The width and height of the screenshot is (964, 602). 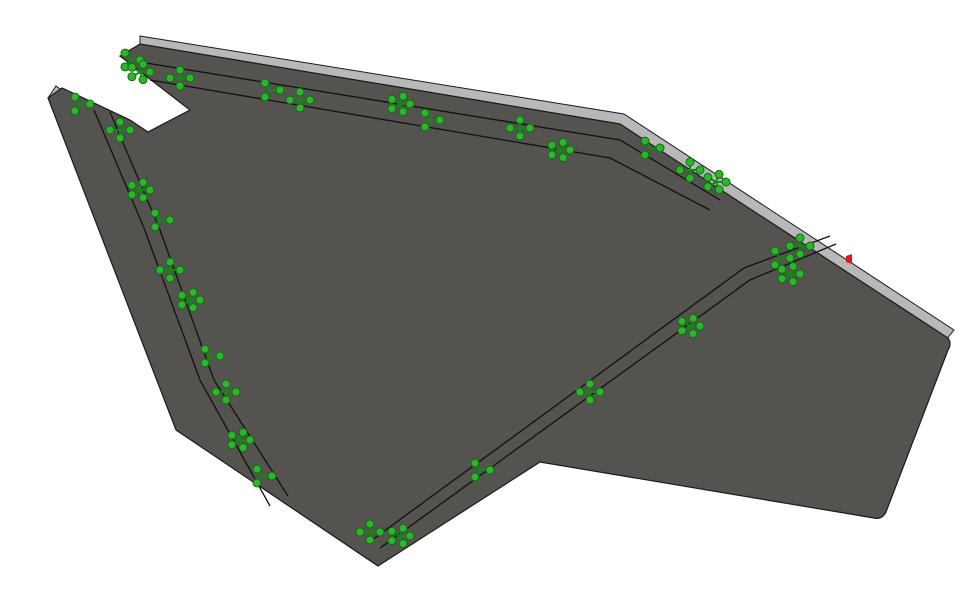 I want to click on force-arrow-icon, so click(x=849, y=259).